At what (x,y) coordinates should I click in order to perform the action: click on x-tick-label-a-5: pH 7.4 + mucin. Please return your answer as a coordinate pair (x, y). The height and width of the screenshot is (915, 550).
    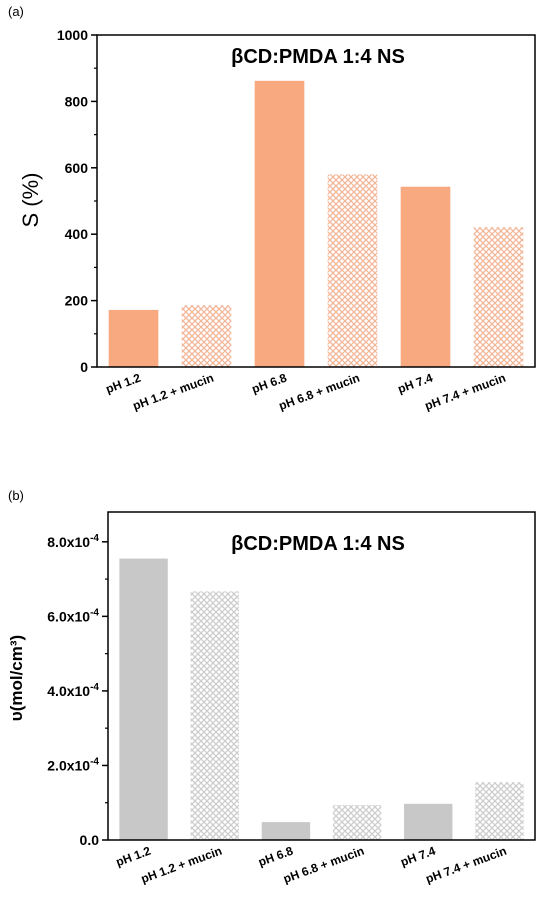
    Looking at the image, I should click on (465, 392).